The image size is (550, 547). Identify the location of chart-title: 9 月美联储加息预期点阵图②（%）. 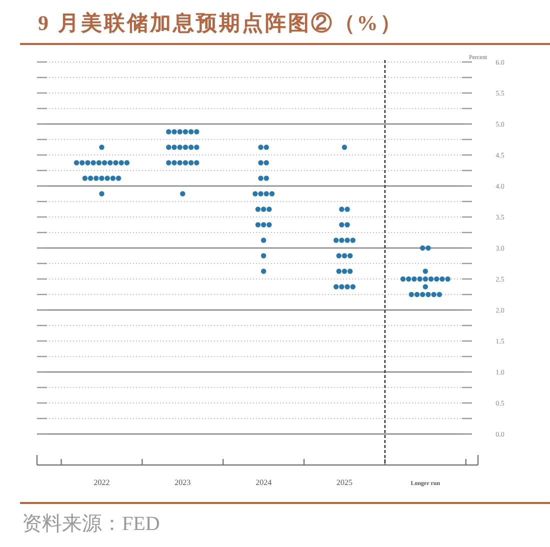
(220, 23).